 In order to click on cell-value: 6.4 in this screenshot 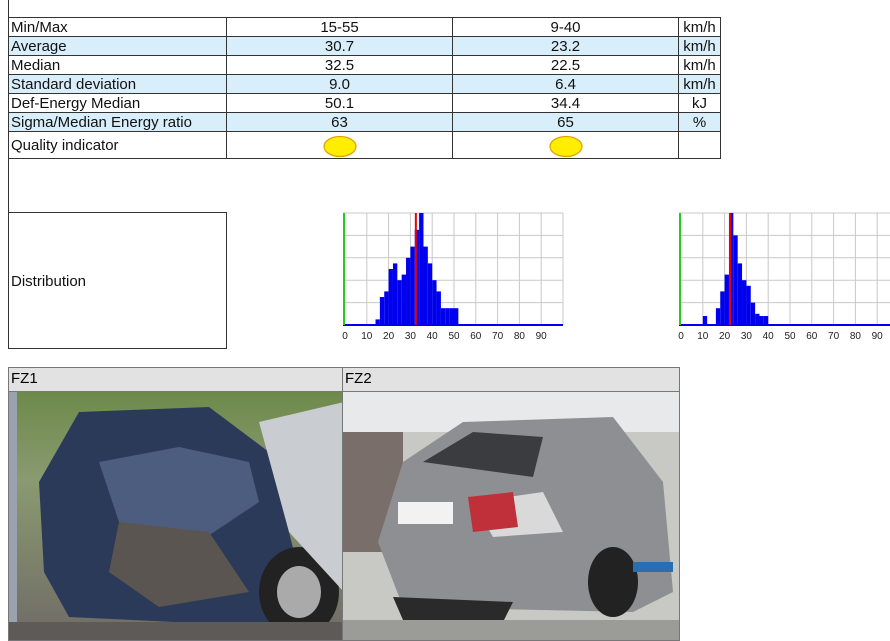, I will do `click(565, 84)`.